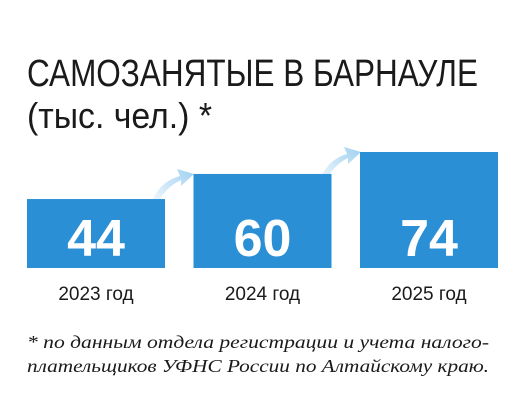 This screenshot has height=417, width=527. What do you see at coordinates (95, 294) in the screenshot?
I see `x-tick-label: 2023 год` at bounding box center [95, 294].